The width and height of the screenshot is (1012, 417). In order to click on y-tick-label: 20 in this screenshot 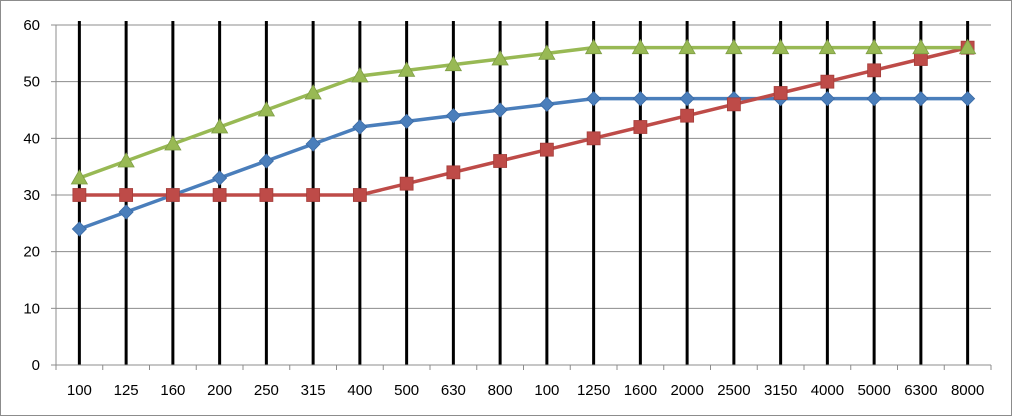, I will do `click(31, 252)`.